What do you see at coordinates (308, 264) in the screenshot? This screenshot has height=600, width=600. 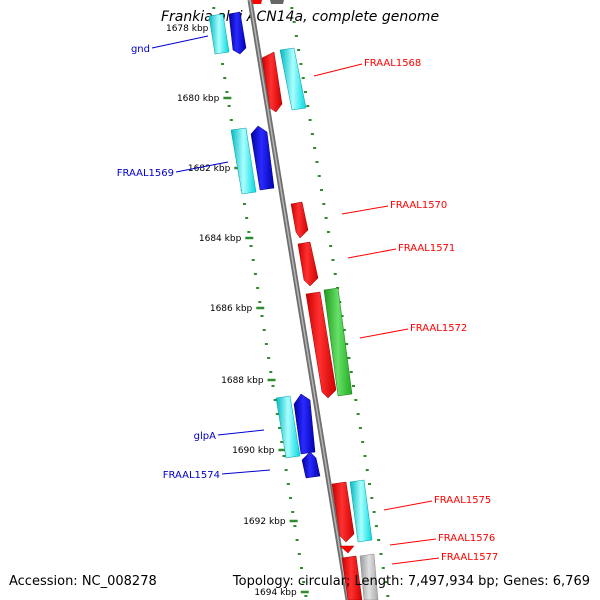 I see `feature-fraal1571` at bounding box center [308, 264].